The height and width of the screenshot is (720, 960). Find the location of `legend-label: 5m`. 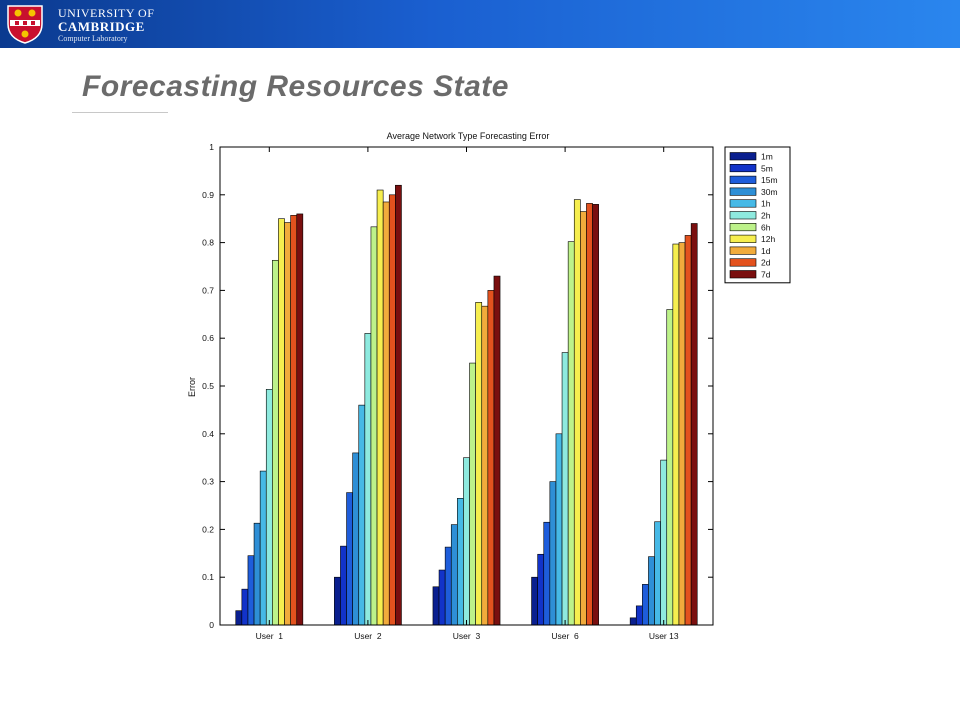

legend-label: 5m is located at coordinates (767, 168).